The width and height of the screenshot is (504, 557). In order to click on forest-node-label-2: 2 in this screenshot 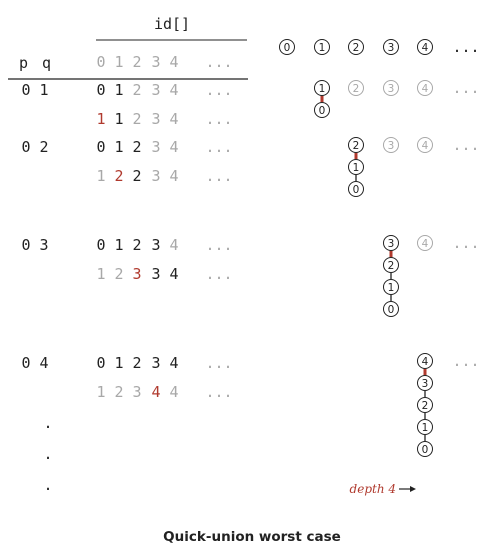, I will do `click(356, 48)`.